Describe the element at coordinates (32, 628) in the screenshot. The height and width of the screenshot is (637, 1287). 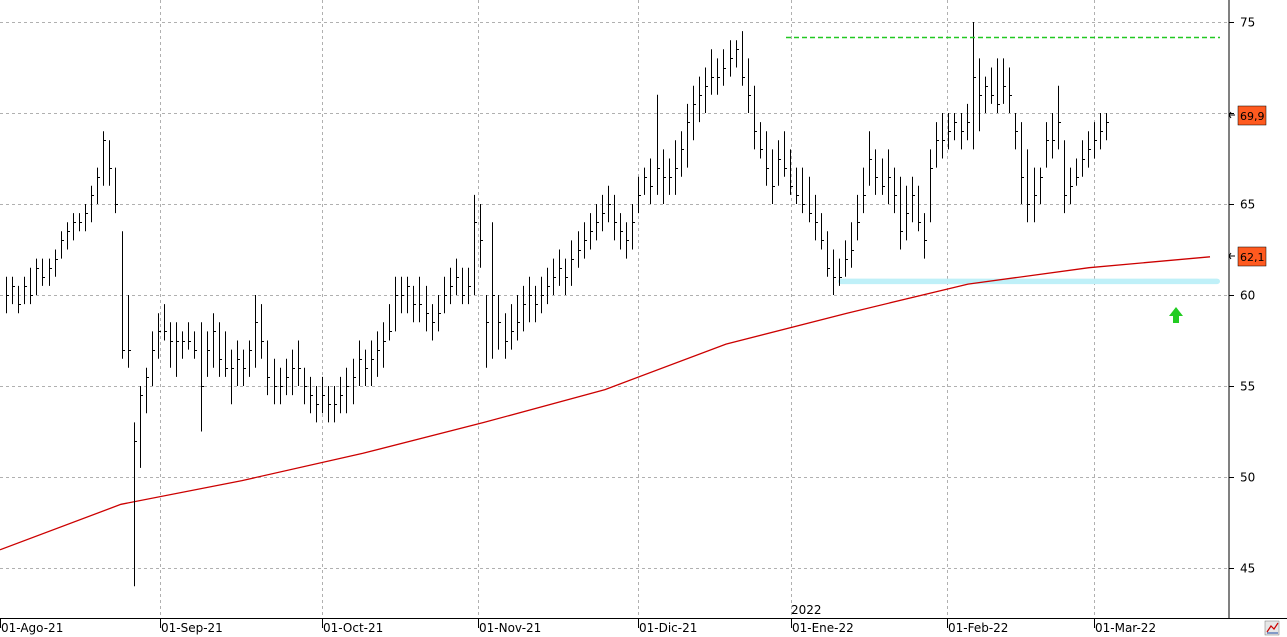
I see `x-tick-label: 01-Ago-21` at that location.